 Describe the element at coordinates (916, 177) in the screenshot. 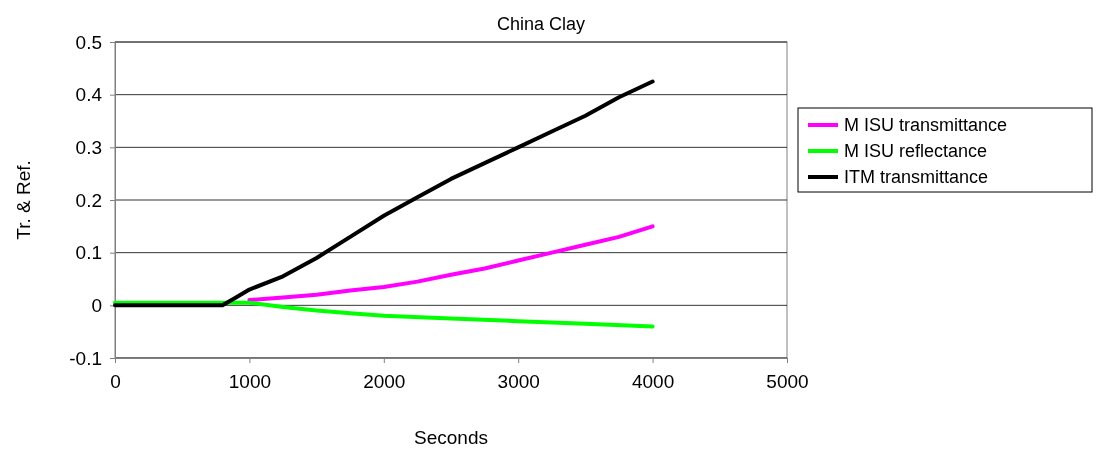

I see `legend-label: ITM transmittance` at that location.